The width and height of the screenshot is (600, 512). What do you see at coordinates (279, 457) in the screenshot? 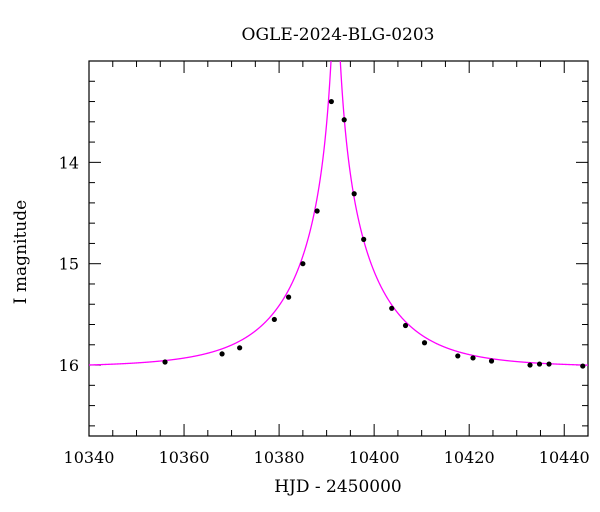
I see `x-tick-label: 10380` at bounding box center [279, 457].